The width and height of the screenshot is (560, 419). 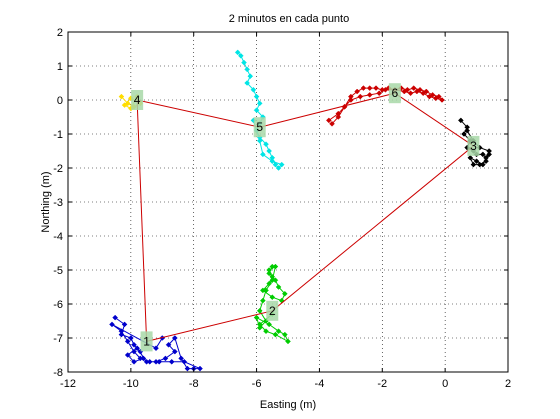 I want to click on y-tick-label: 1, so click(x=60, y=67).